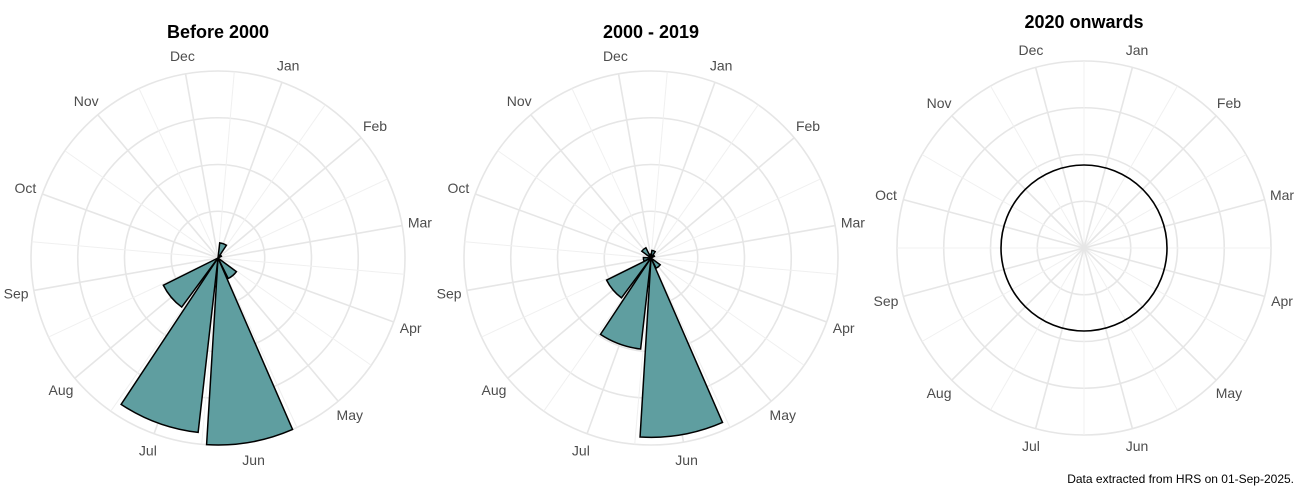 This screenshot has height=500, width=1300. I want to click on bar-may, so click(227, 268).